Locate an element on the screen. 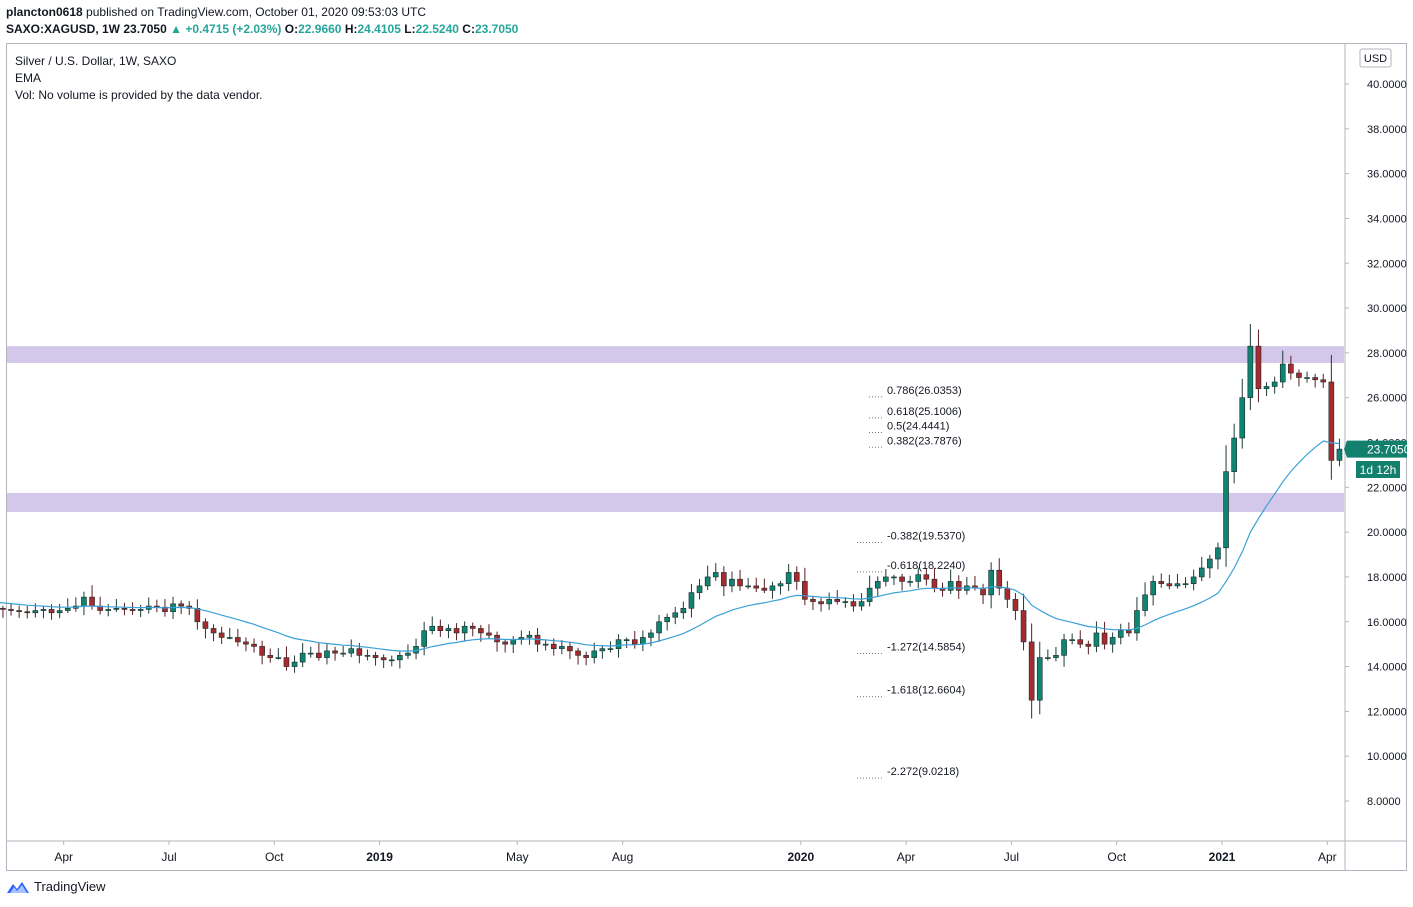 The image size is (1413, 907). tradingview-footer: TradingView is located at coordinates (56, 886).